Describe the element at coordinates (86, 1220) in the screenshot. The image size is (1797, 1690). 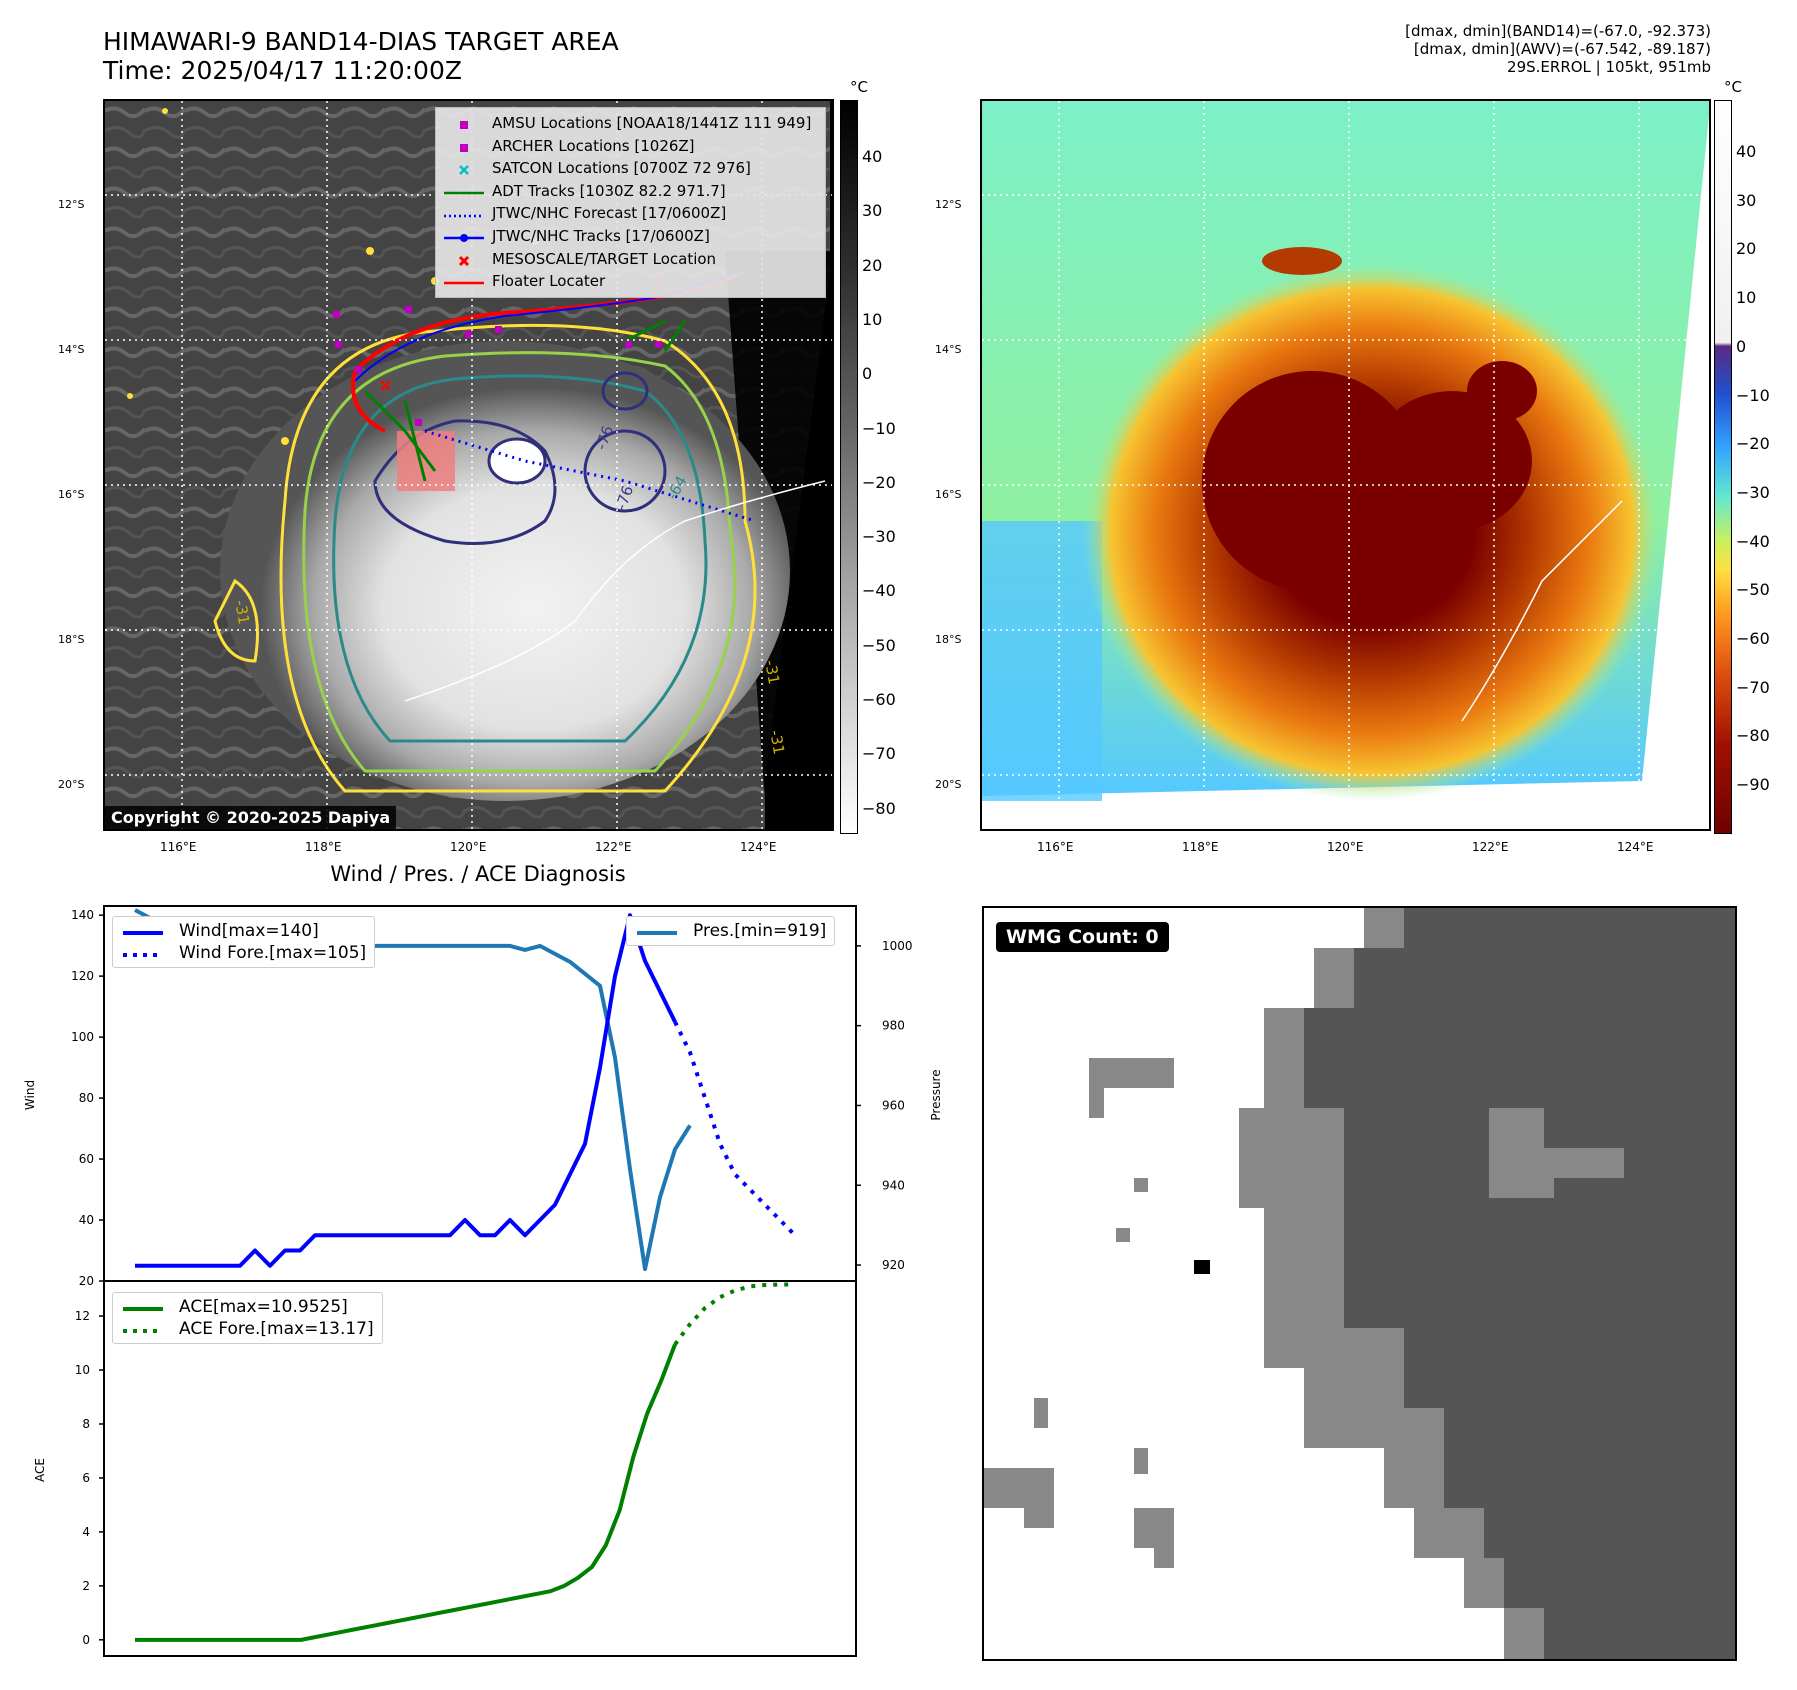
I see `y-tick-label: 40` at that location.